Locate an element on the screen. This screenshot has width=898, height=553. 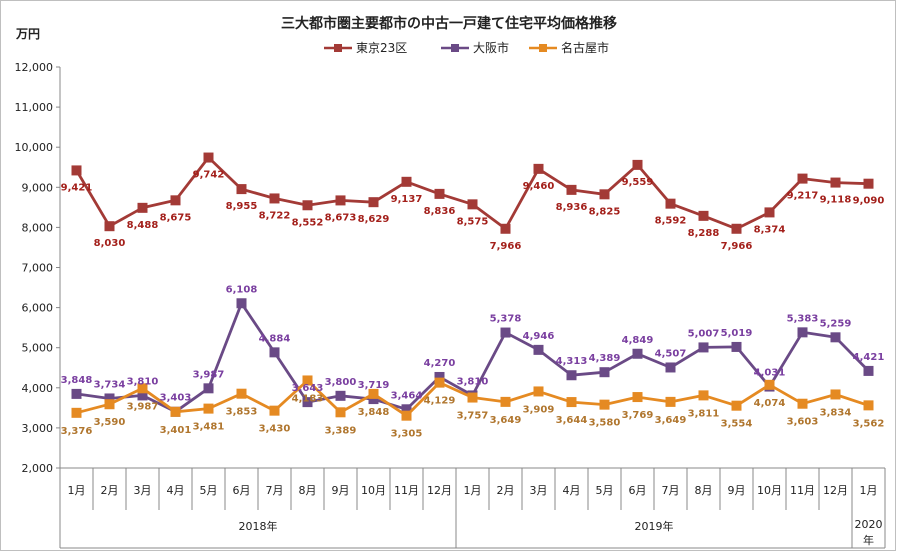
data-label: 3,464 is located at coordinates (407, 395).